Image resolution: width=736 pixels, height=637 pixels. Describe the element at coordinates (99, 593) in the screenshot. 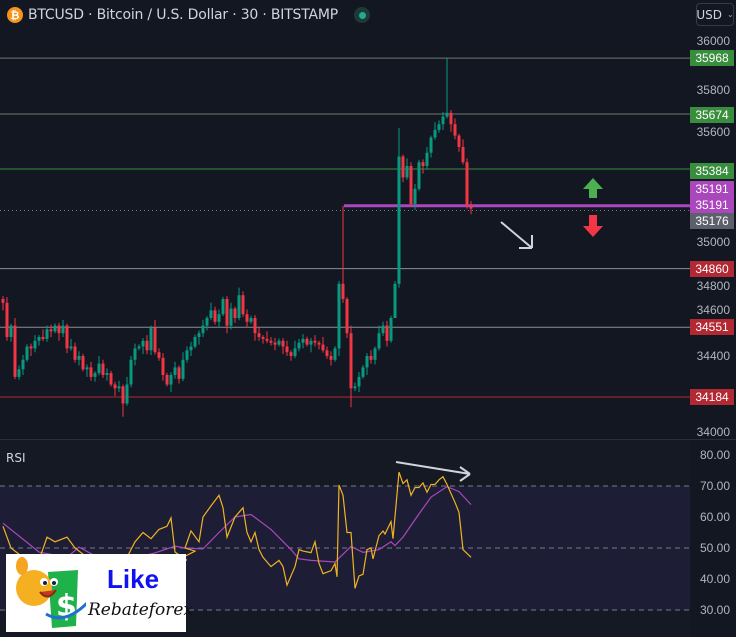

I see `rebateforex-logo: $ Like Rebateforex` at that location.